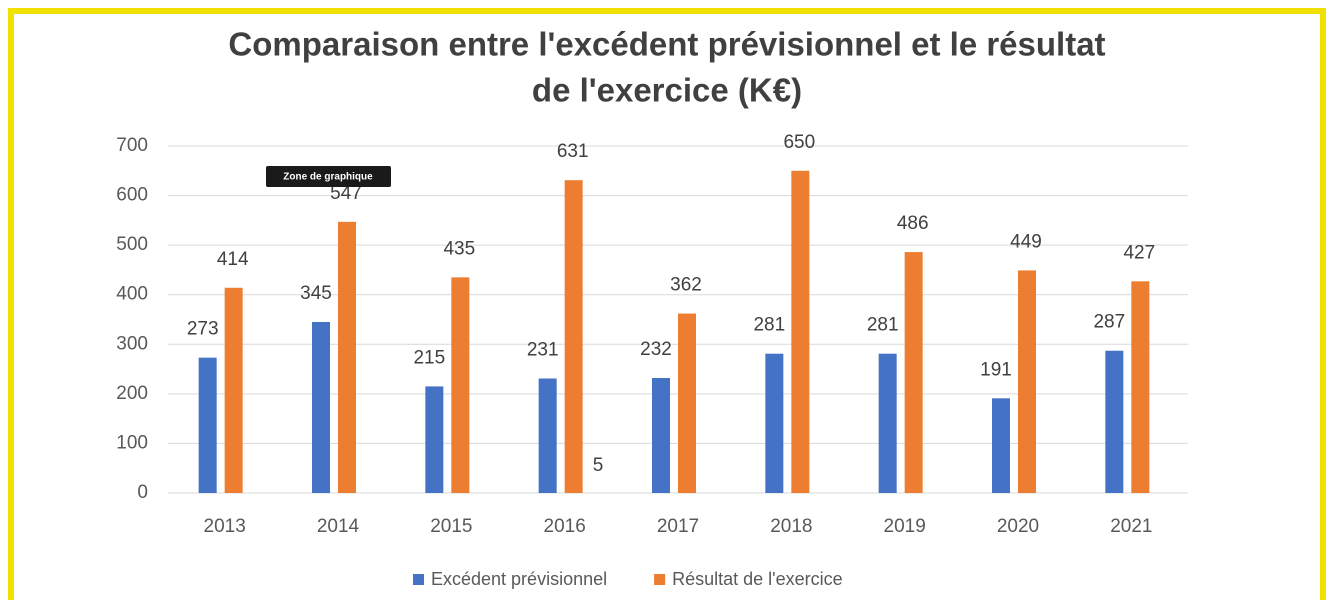  Describe the element at coordinates (233, 259) in the screenshot. I see `data-label: 414` at that location.